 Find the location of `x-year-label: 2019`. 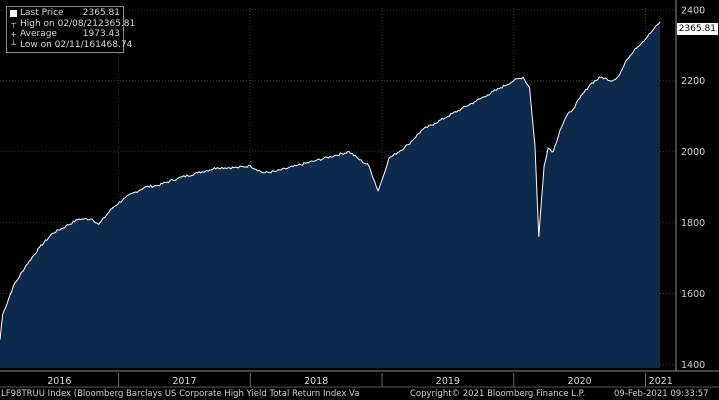

x-year-label: 2019 is located at coordinates (448, 381).